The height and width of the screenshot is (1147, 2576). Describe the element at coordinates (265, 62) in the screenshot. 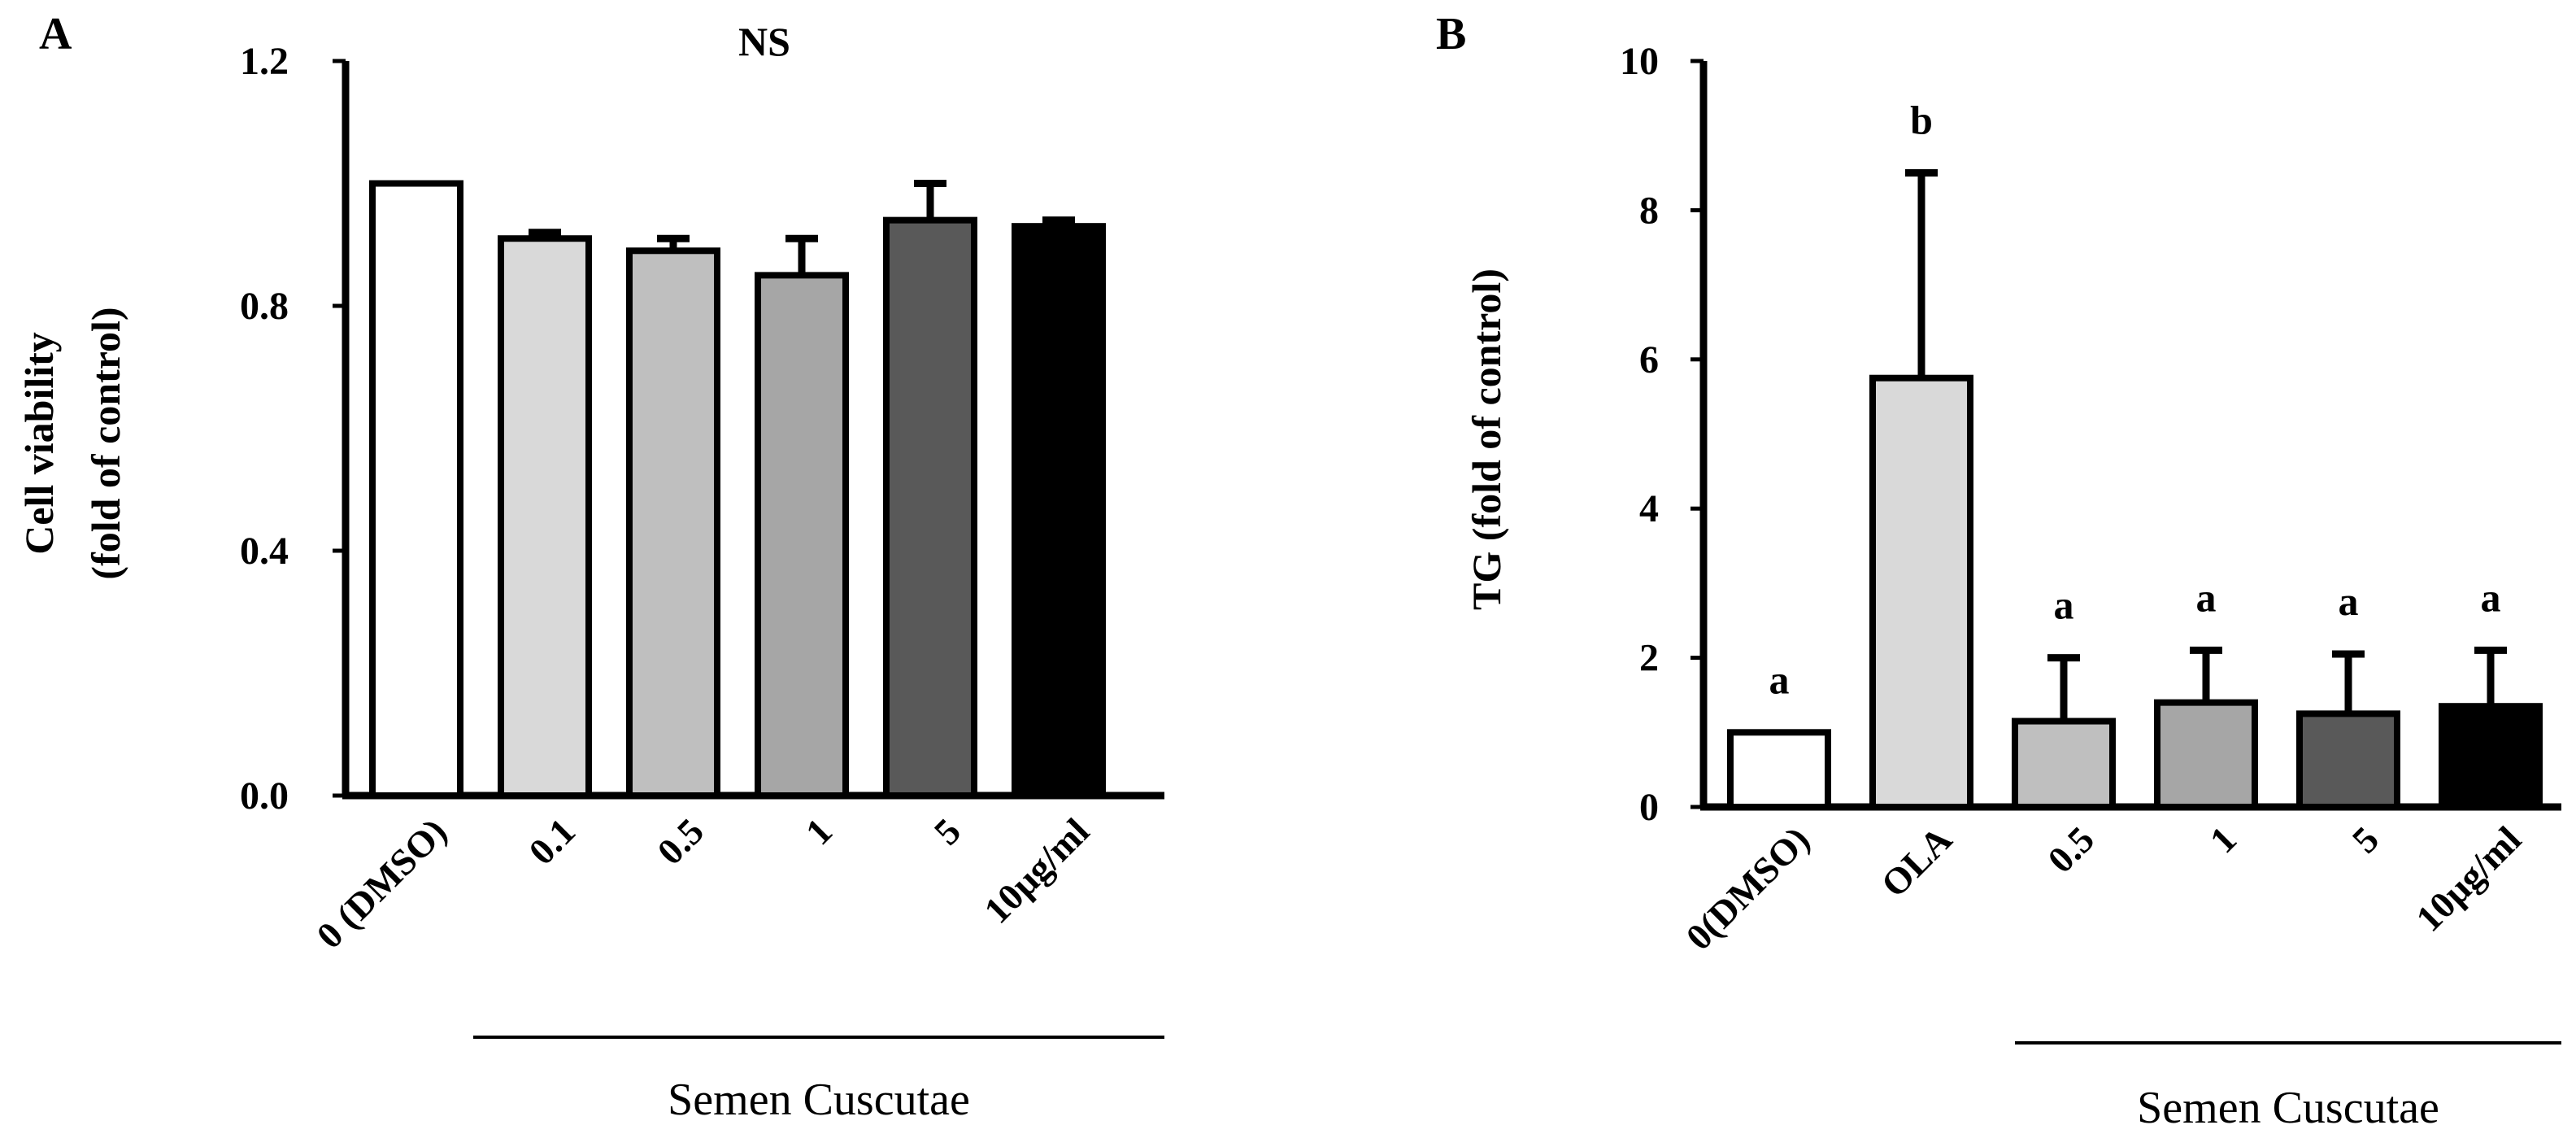

I see `panel-a-y-tick-label: 1.2` at that location.